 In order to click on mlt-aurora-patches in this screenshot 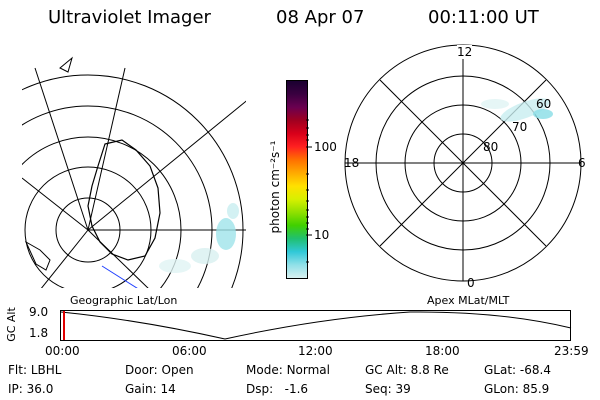, I will do `click(517, 110)`.